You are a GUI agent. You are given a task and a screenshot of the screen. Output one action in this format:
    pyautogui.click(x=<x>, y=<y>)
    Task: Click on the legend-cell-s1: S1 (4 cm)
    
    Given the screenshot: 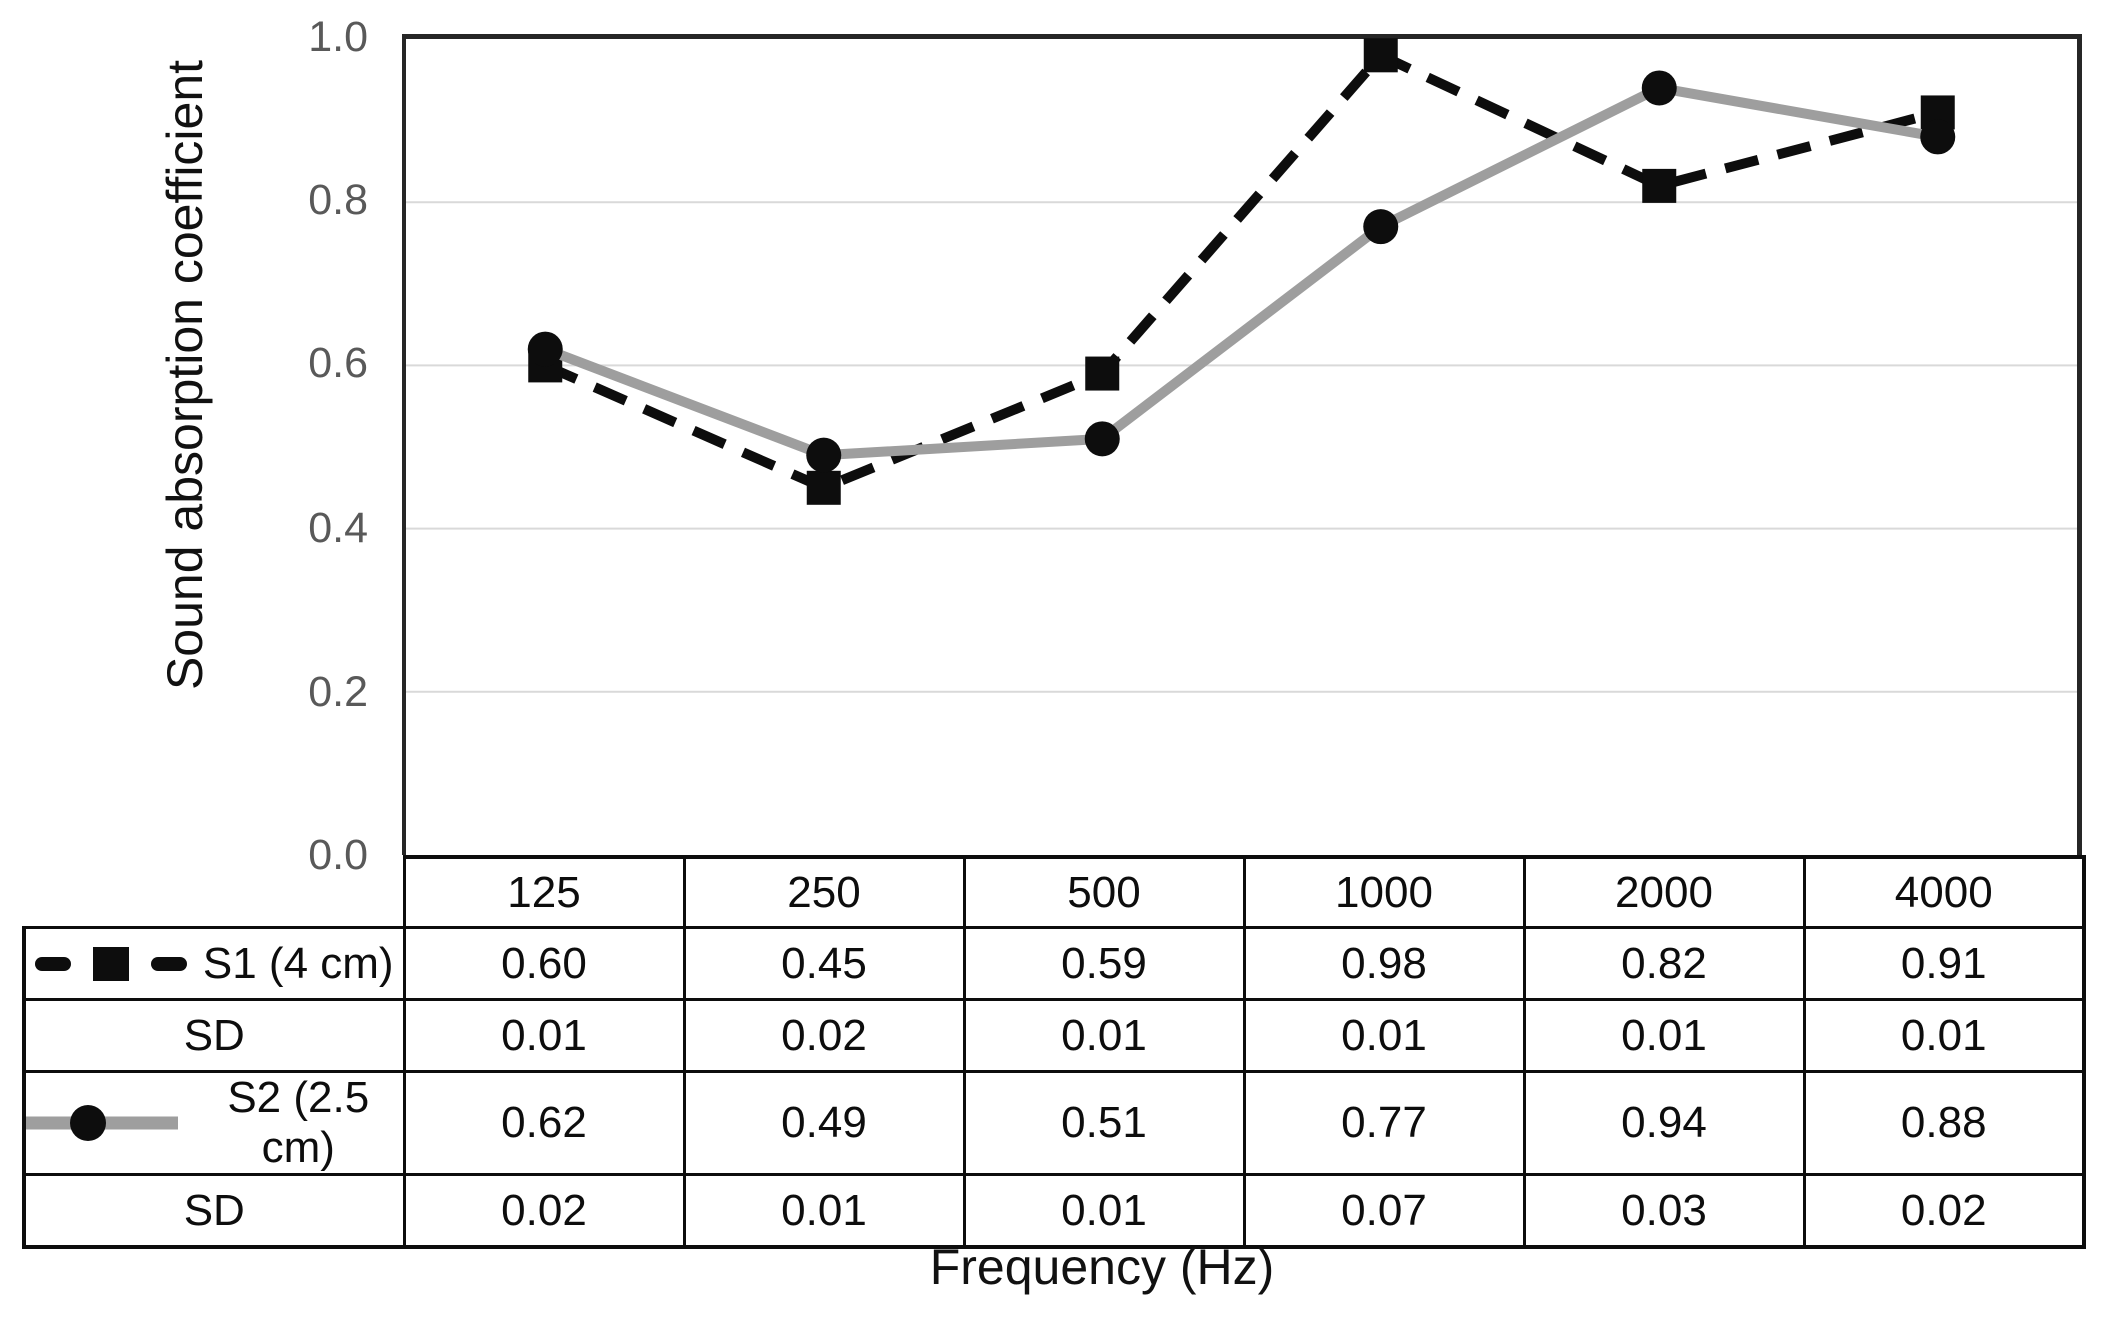 What is the action you would take?
    pyautogui.click(x=214, y=963)
    